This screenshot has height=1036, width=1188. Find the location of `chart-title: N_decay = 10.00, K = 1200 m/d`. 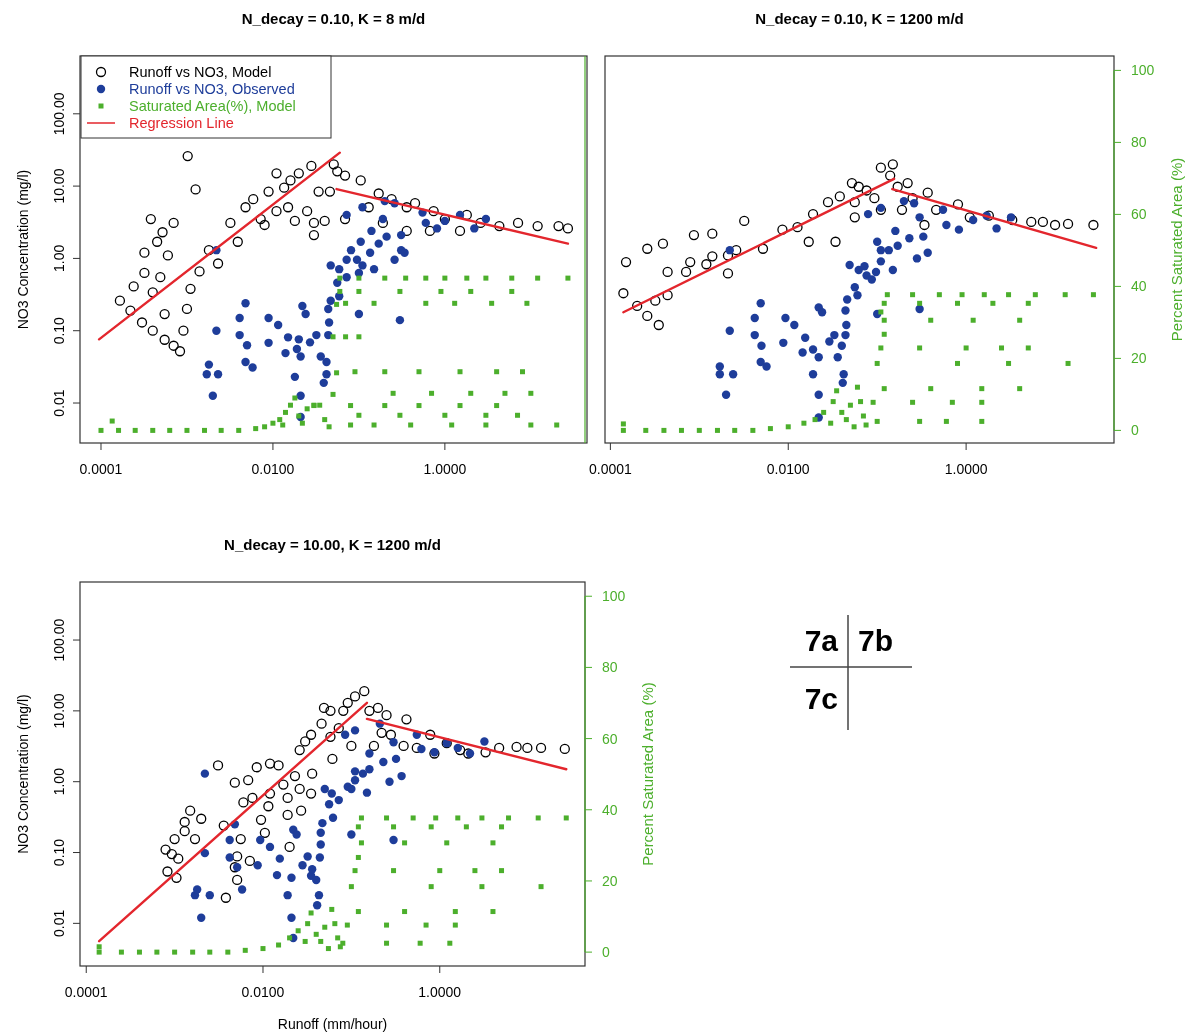

chart-title: N_decay = 10.00, K = 1200 m/d is located at coordinates (332, 544).